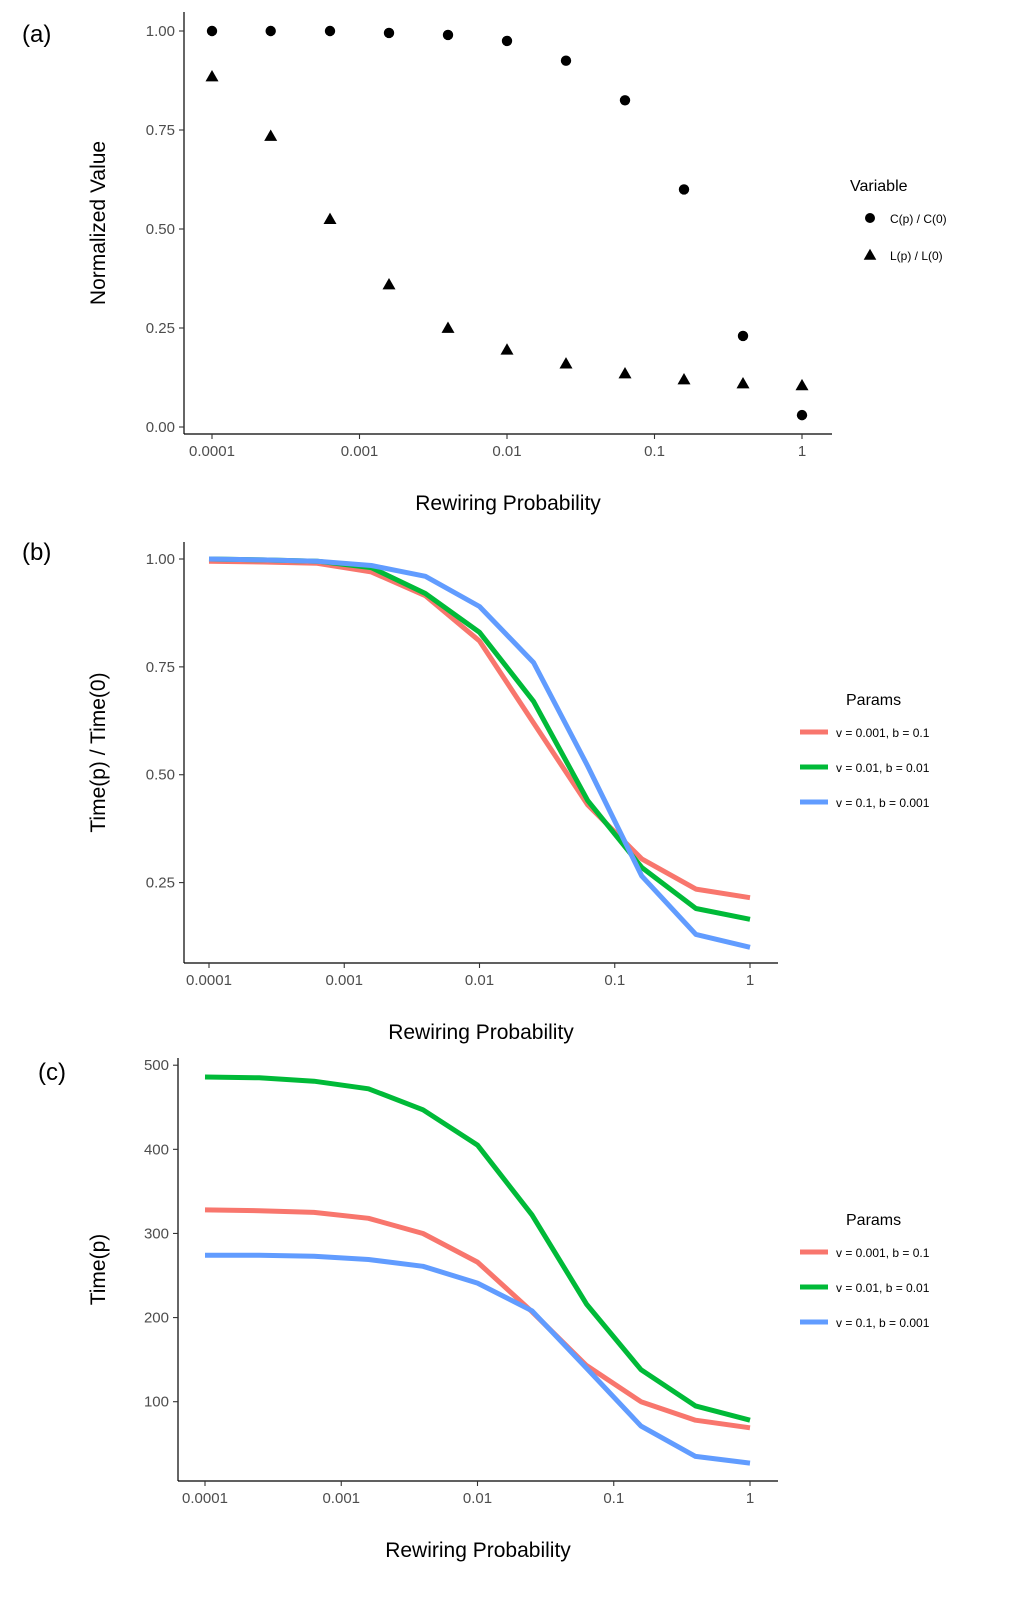  Describe the element at coordinates (156, 1065) in the screenshot. I see `y-tick-label: 500` at that location.